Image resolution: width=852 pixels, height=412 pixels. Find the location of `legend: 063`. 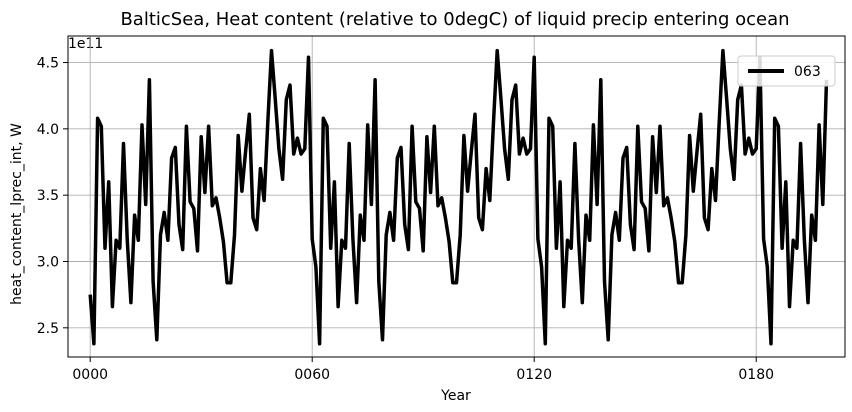

legend: 063 is located at coordinates (786, 71).